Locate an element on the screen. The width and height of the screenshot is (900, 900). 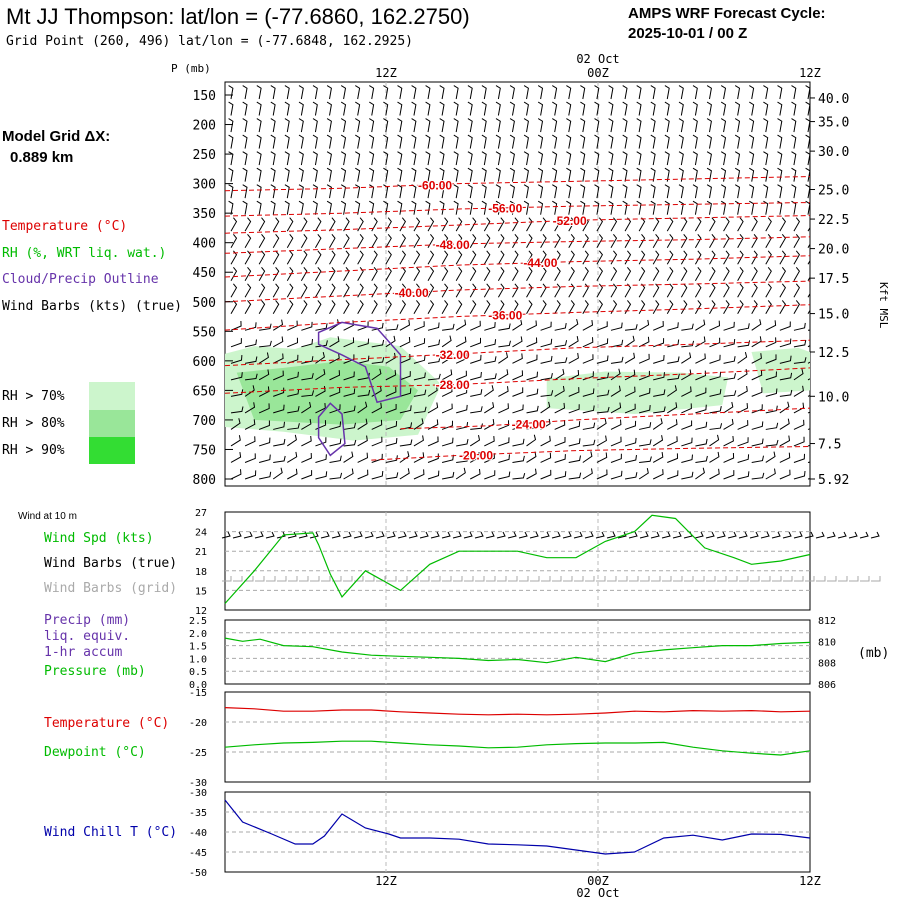
pressure-axis-label: P (mb) is located at coordinates (191, 68).